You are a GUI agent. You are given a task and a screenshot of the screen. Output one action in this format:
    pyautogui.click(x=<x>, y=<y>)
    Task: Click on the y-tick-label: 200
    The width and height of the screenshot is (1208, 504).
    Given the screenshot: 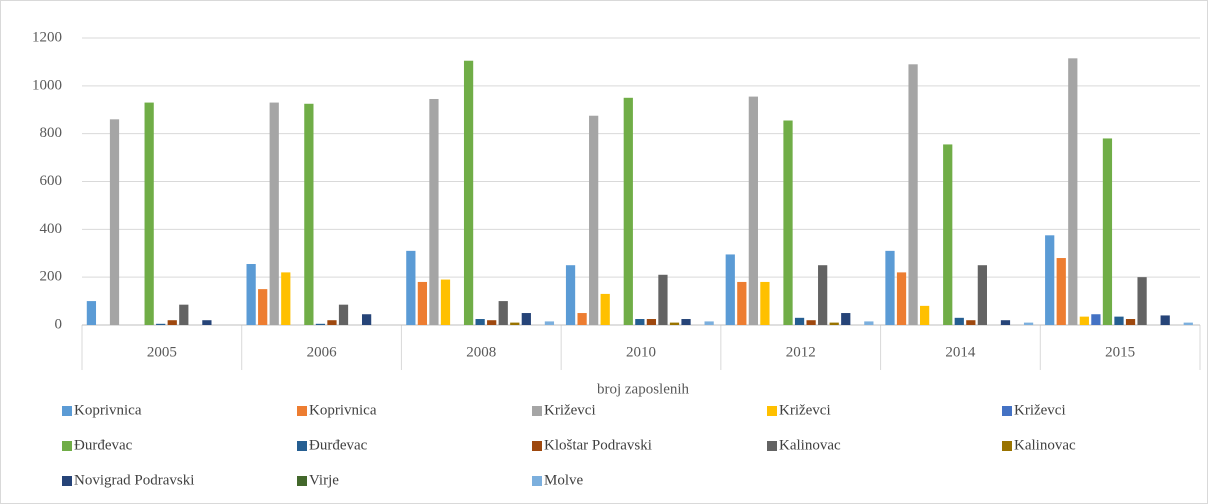 What is the action you would take?
    pyautogui.click(x=51, y=277)
    